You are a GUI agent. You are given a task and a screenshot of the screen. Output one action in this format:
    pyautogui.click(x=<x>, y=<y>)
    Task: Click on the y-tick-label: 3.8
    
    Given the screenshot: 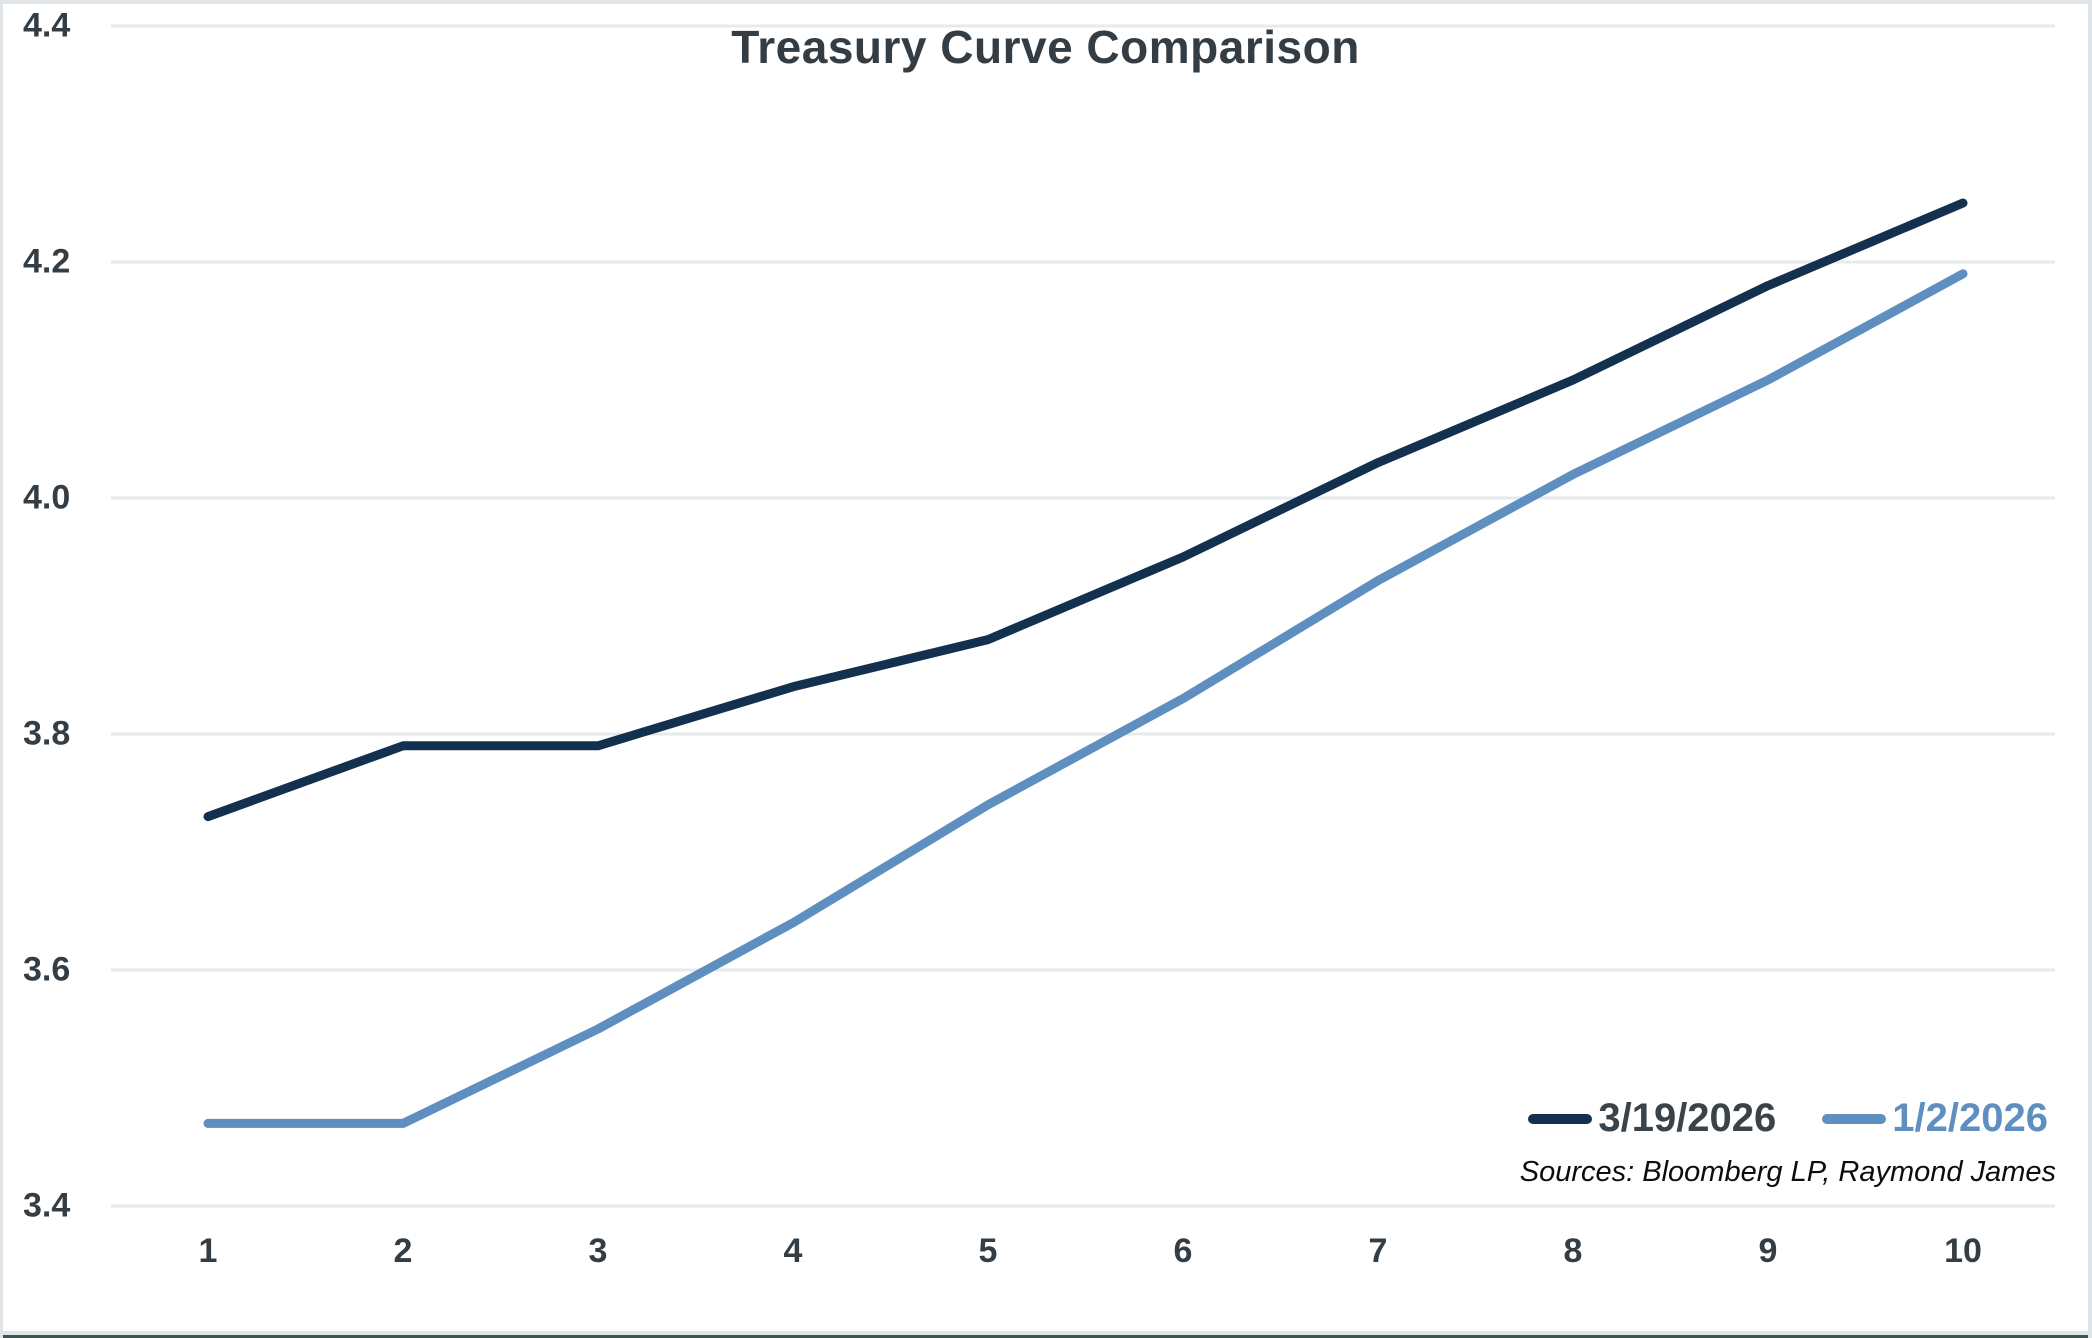 What is the action you would take?
    pyautogui.click(x=47, y=733)
    